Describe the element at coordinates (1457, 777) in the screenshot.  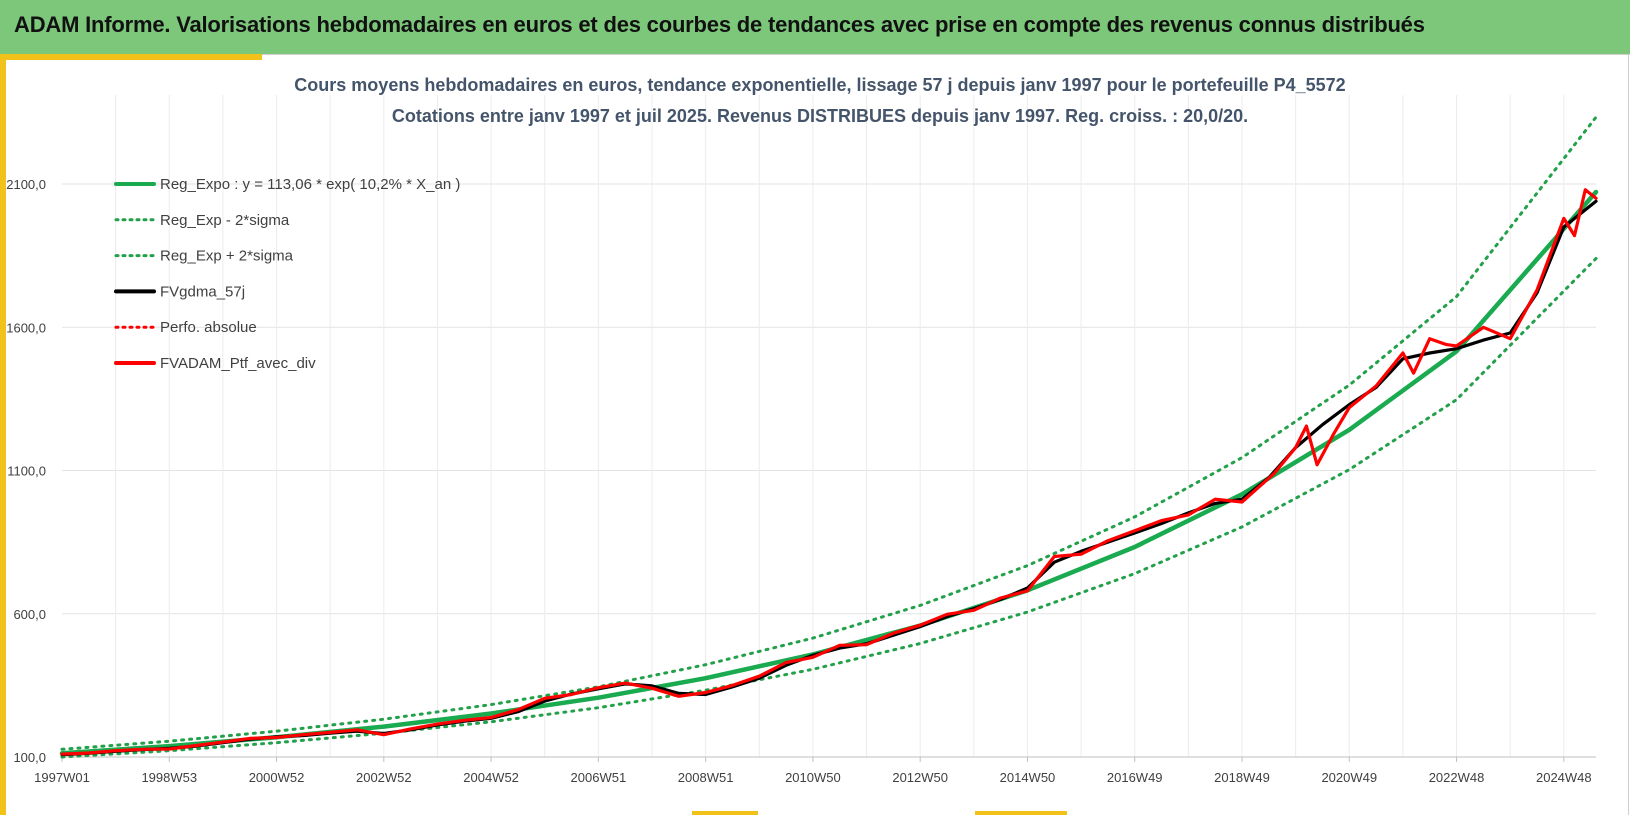
I see `x-tick-label: 2022W48` at that location.